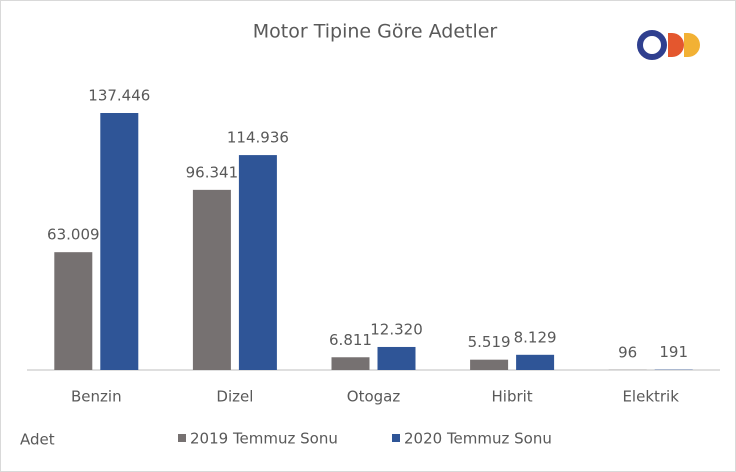  What do you see at coordinates (350, 340) in the screenshot?
I see `data-label: 6.811` at bounding box center [350, 340].